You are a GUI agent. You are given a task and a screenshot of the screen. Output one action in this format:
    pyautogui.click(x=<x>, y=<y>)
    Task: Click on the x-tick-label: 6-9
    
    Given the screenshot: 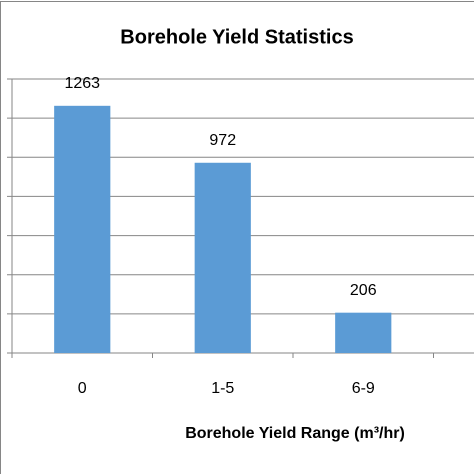 What is the action you would take?
    pyautogui.click(x=363, y=388)
    